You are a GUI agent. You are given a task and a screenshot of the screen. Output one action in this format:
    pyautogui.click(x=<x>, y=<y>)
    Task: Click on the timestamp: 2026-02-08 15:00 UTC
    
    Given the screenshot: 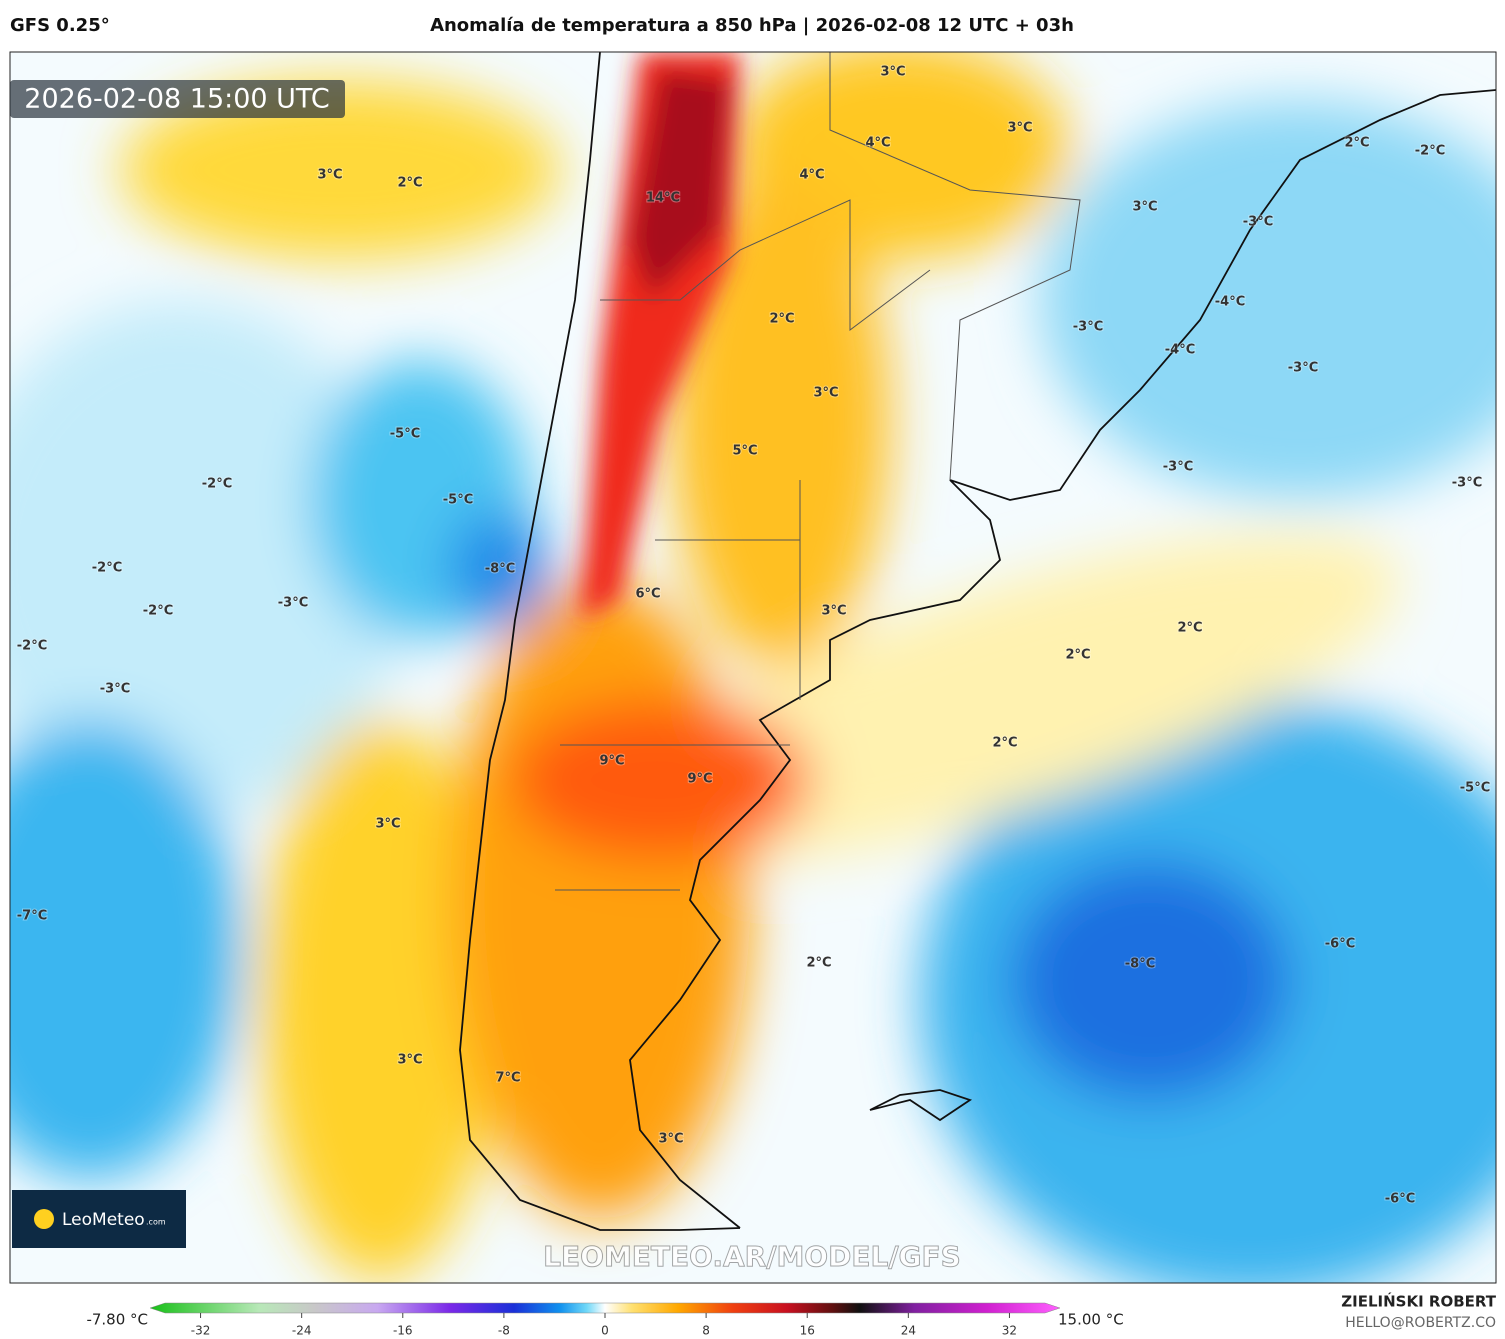 What is the action you would take?
    pyautogui.click(x=176, y=99)
    